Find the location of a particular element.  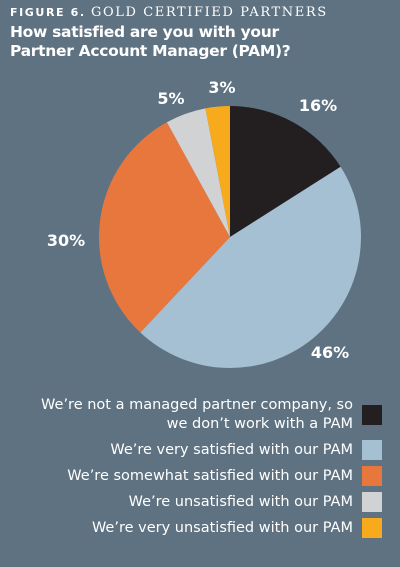

legend-label: We’re unsatisfied with our PAM is located at coordinates (240, 501).